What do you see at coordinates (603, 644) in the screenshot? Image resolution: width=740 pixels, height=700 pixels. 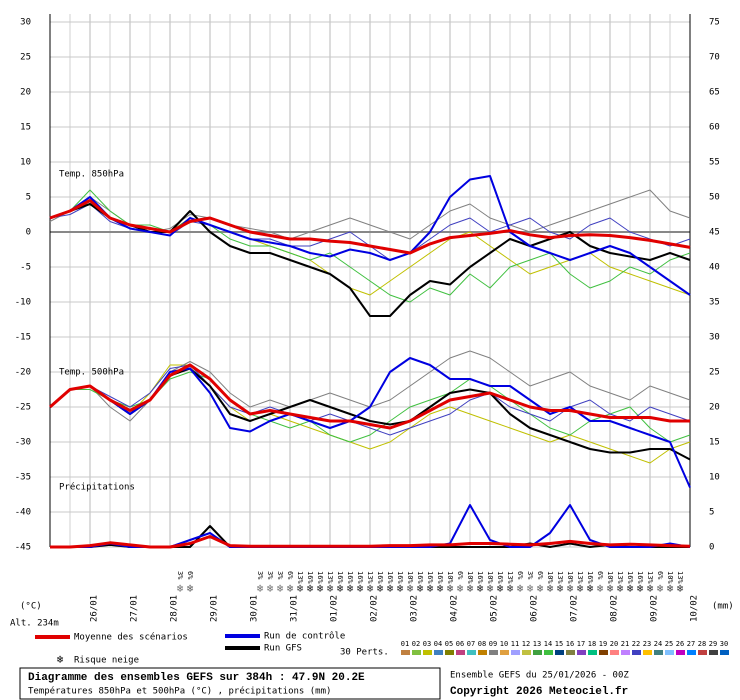 I see `perturbation-number: 19` at bounding box center [603, 644].